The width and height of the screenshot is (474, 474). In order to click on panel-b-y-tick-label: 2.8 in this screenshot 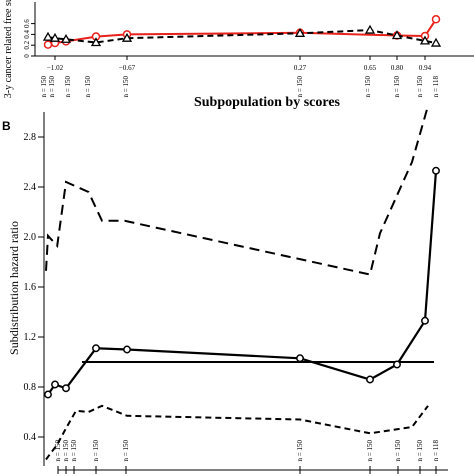, I will do `click(30, 137)`.